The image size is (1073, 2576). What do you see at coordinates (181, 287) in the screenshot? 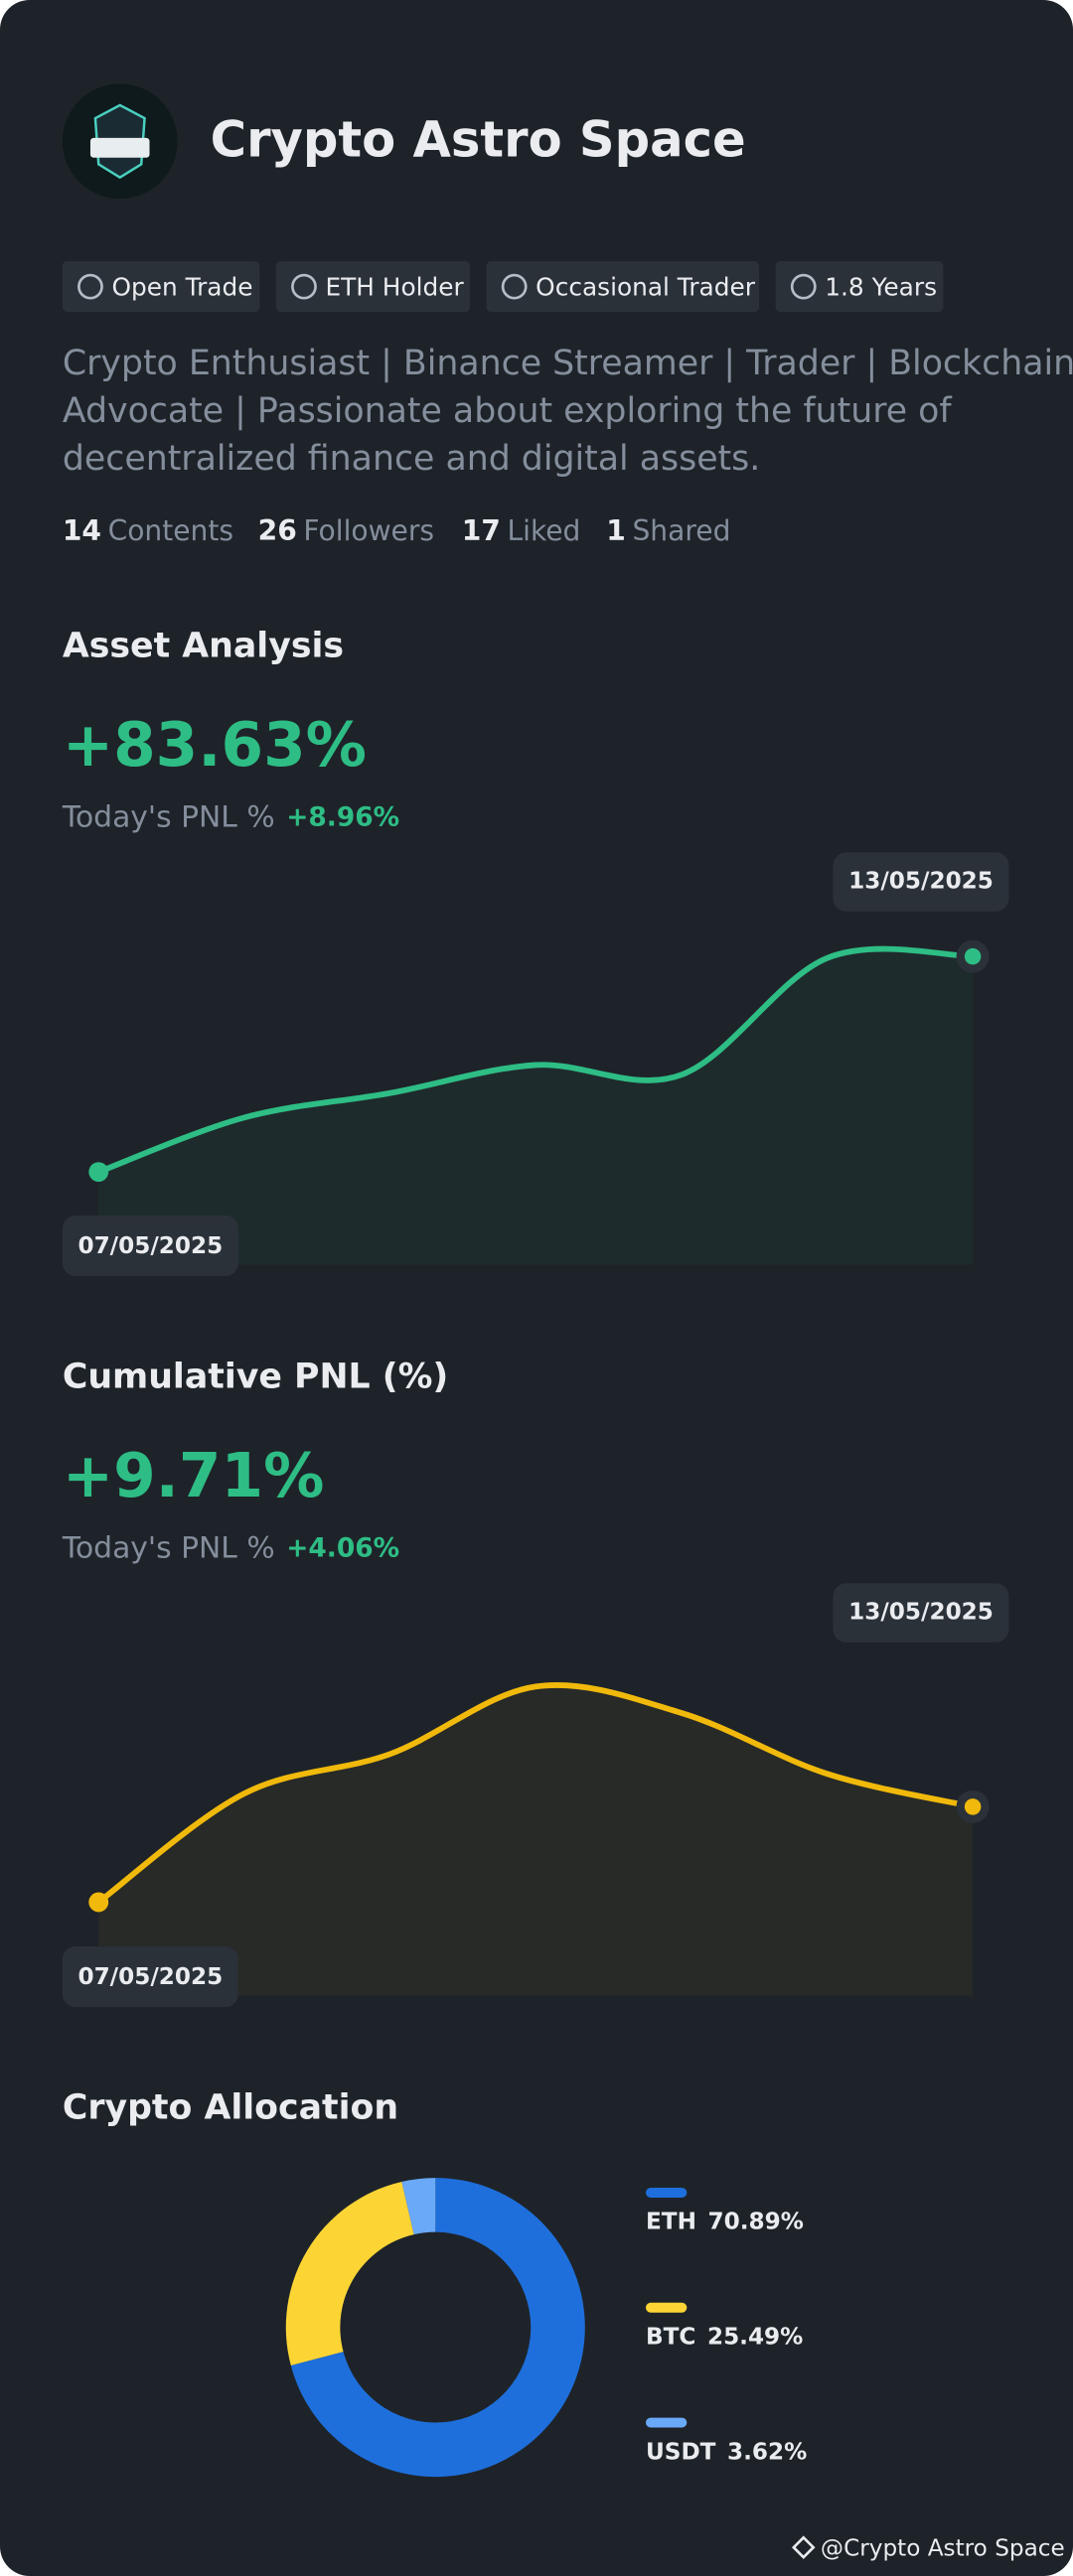
I see `tag-label: Open Trade` at bounding box center [181, 287].